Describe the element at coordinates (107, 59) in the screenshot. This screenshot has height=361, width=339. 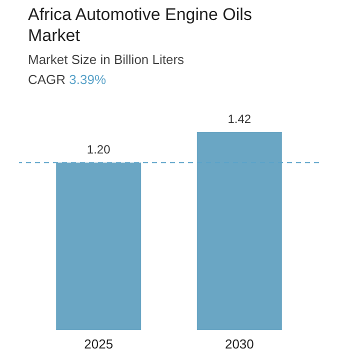
I see `chart-subtitle: Market Size in Billion Liters` at that location.